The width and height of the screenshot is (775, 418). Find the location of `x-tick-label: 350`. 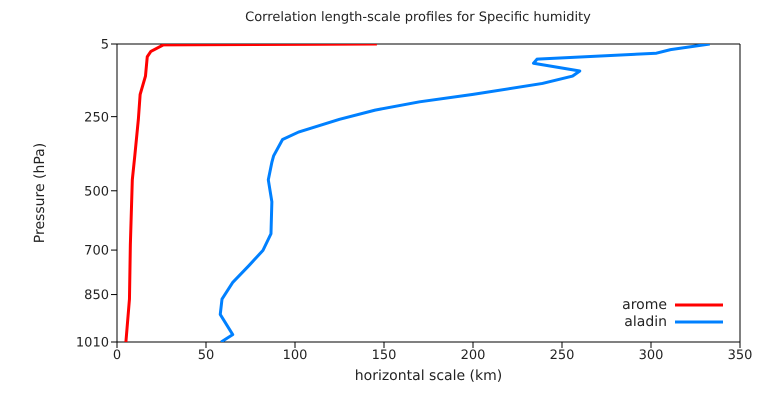

x-tick-label: 350 is located at coordinates (740, 356).